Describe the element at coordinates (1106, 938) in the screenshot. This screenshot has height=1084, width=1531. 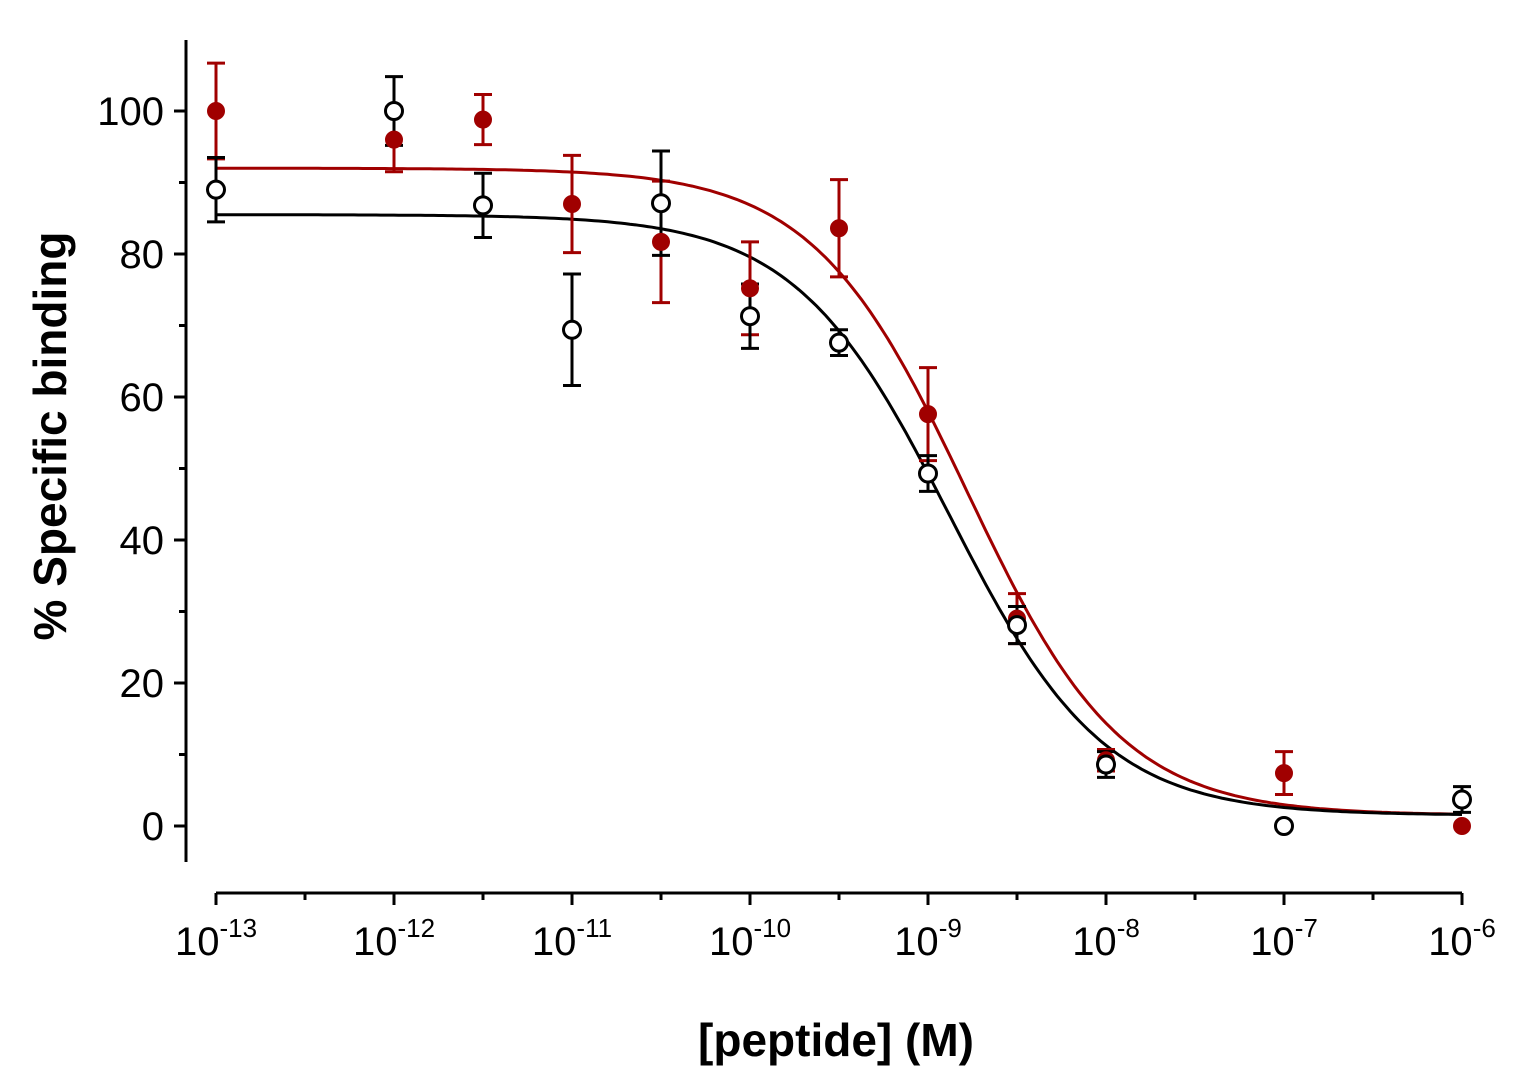
I see `x-tick-label: 10⁻⁸` at that location.